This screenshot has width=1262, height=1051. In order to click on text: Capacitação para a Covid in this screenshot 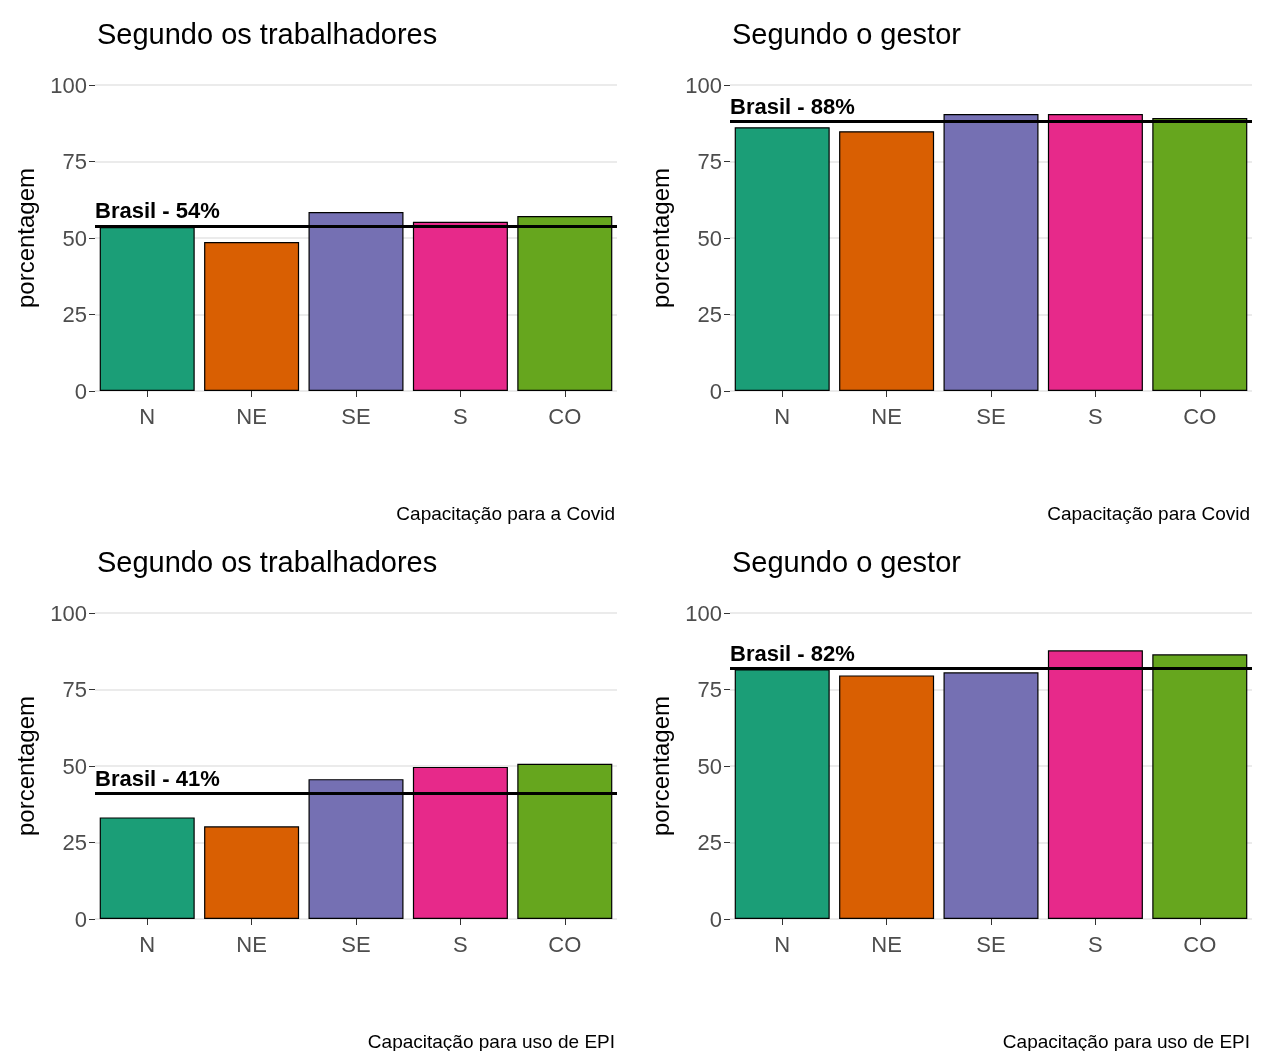, I will do `click(506, 513)`.